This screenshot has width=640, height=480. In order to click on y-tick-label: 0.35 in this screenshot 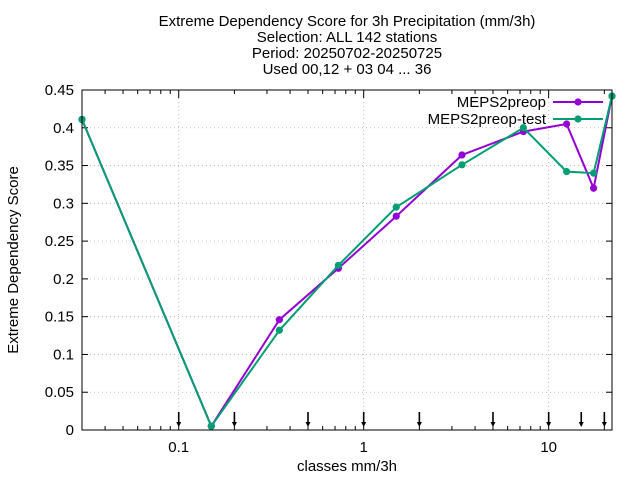, I will do `click(59, 166)`.